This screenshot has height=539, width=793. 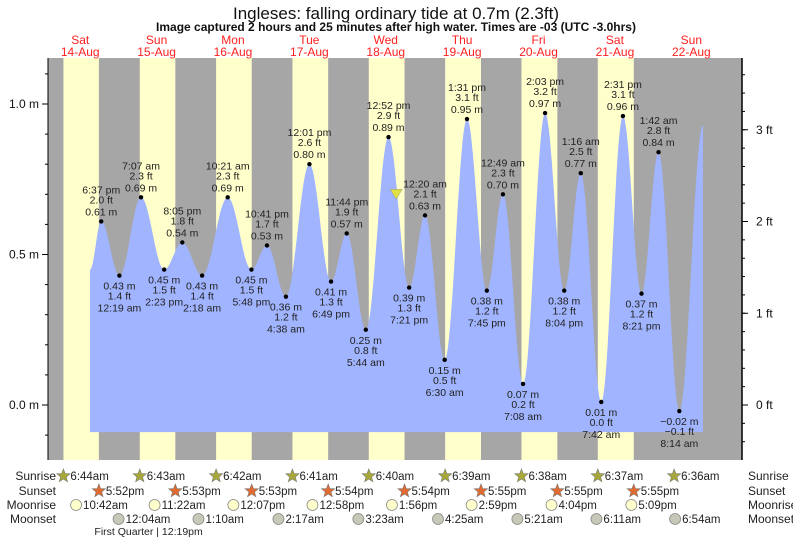 What do you see at coordinates (462, 52) in the screenshot?
I see `day-date-label: 19-Aug` at bounding box center [462, 52].